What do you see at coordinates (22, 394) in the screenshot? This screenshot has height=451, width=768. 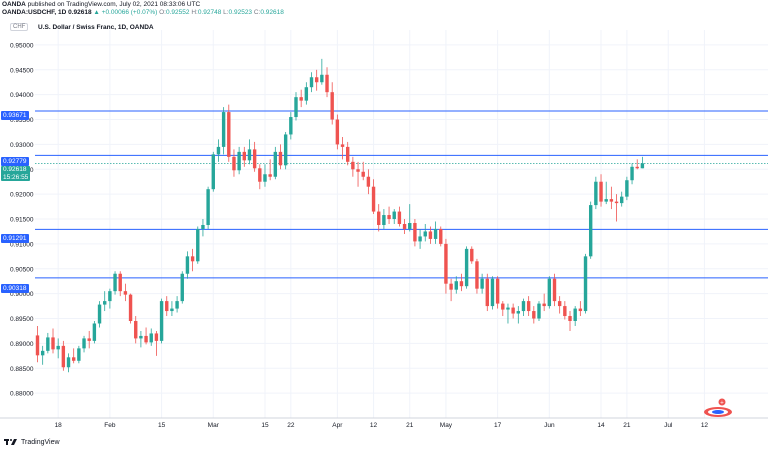 I see `price-tick-label: 0.88000` at bounding box center [22, 394].